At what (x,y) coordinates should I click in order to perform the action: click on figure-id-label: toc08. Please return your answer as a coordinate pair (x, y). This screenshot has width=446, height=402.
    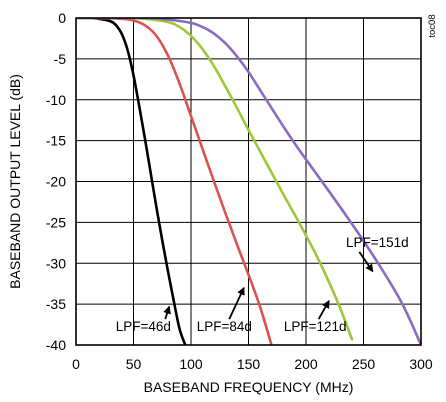
    Looking at the image, I should click on (432, 25).